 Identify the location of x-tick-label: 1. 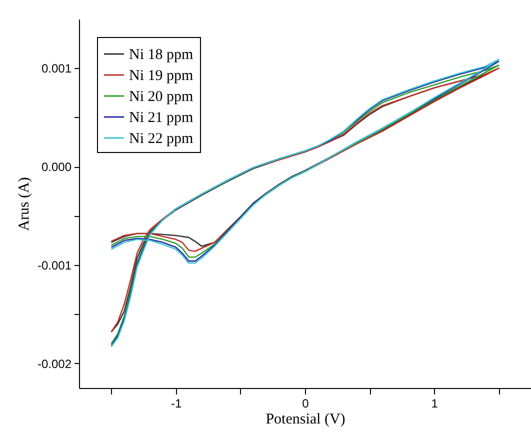
(434, 403).